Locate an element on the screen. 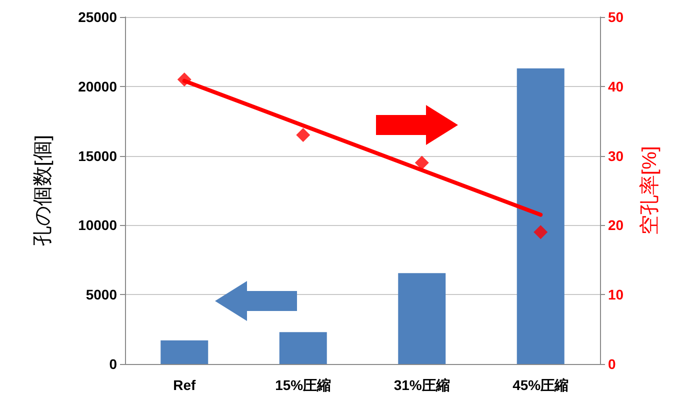  y-tick-label: 5000 is located at coordinates (102, 294).